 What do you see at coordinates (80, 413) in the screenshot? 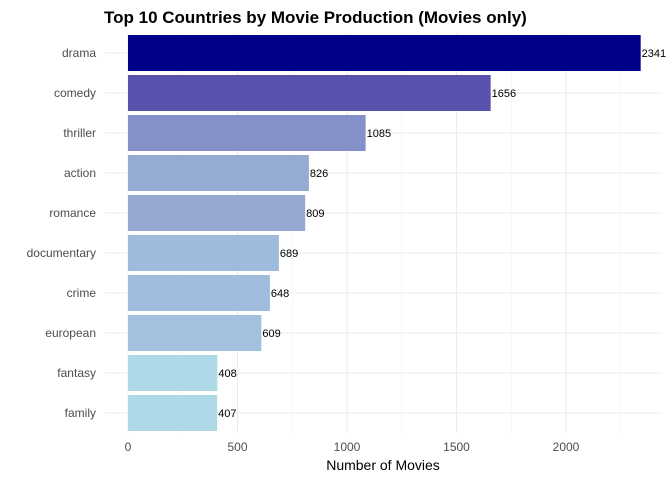
I see `category-label-family: family` at bounding box center [80, 413].